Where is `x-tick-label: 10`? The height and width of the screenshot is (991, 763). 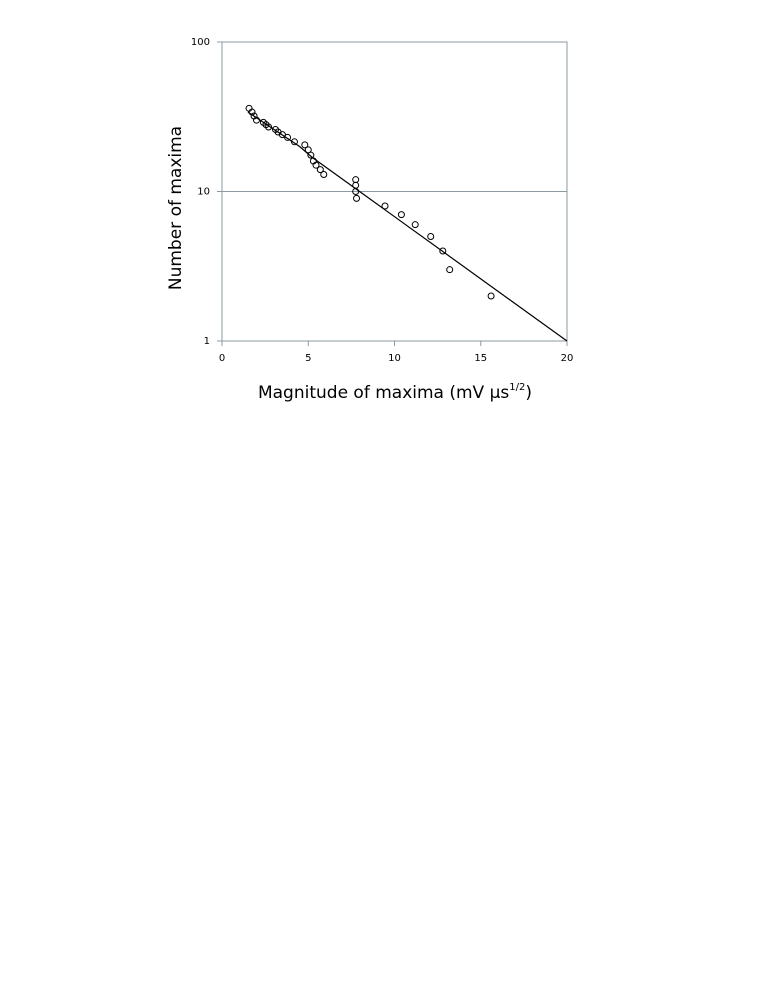 x-tick-label: 10 is located at coordinates (394, 358).